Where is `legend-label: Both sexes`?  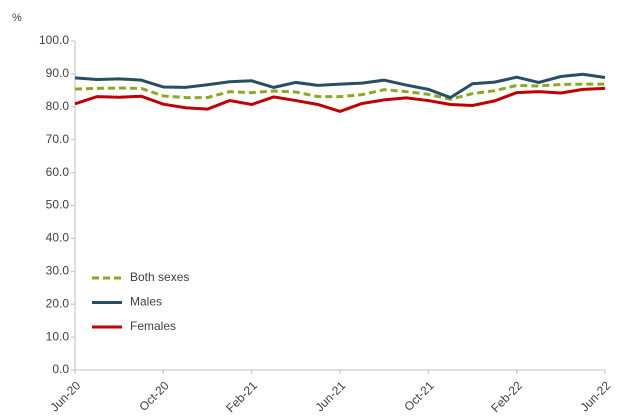
legend-label: Both sexes is located at coordinates (159, 277).